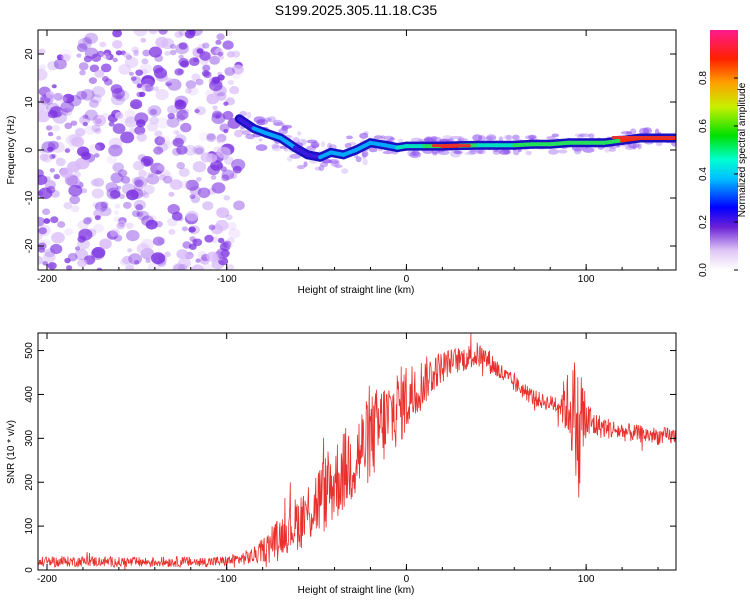  What do you see at coordinates (703, 126) in the screenshot?
I see `colorbar-tick-label: 0.6` at bounding box center [703, 126].